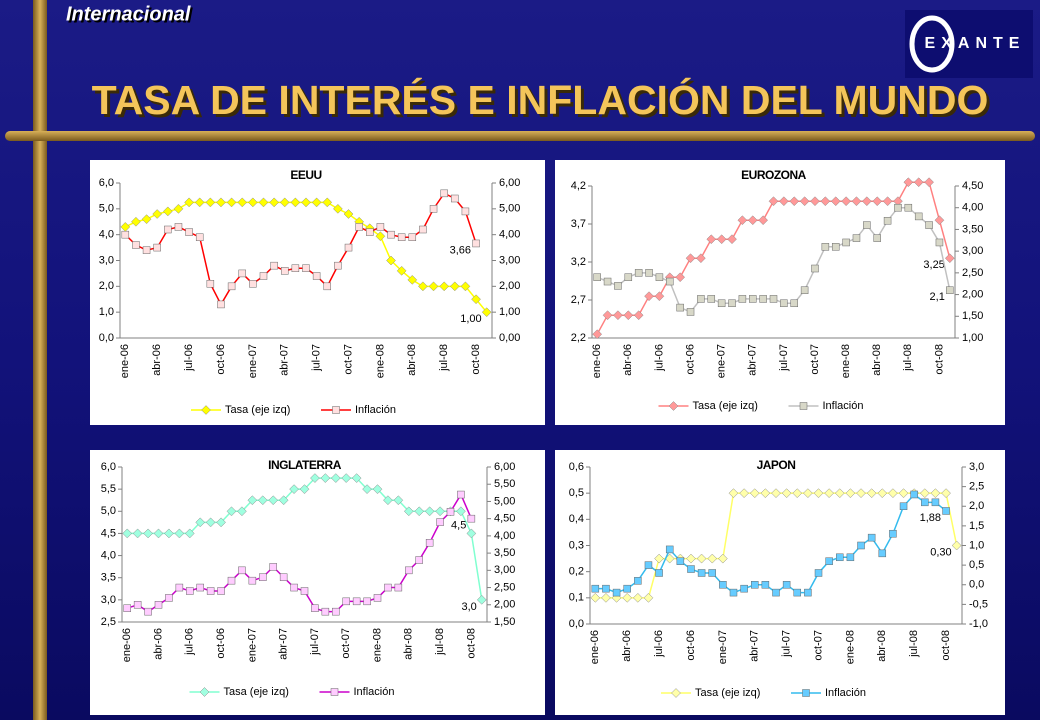  Describe the element at coordinates (627, 646) in the screenshot. I see `x-tick-label: abr-06` at that location.